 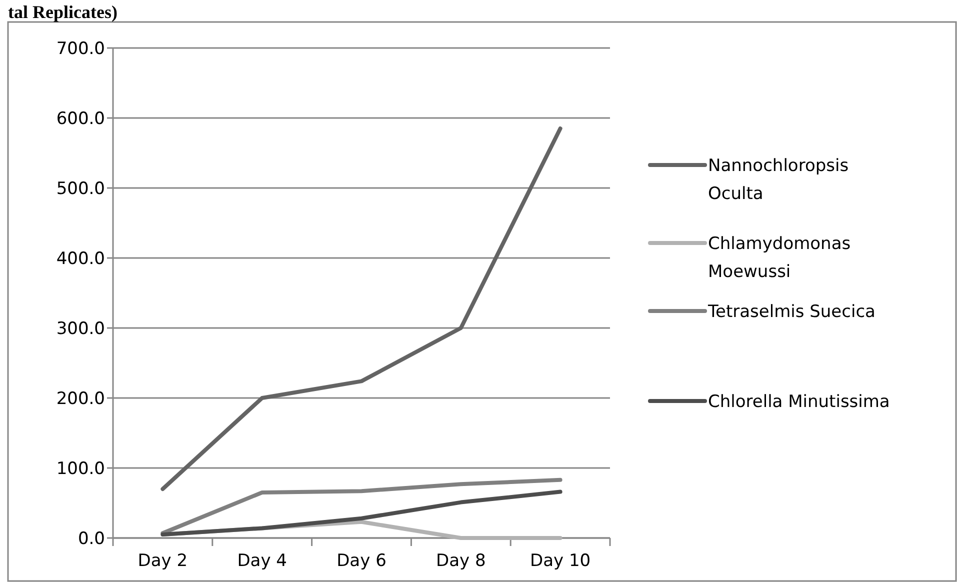 I want to click on chart-title: tal Replicates), so click(x=63, y=12).